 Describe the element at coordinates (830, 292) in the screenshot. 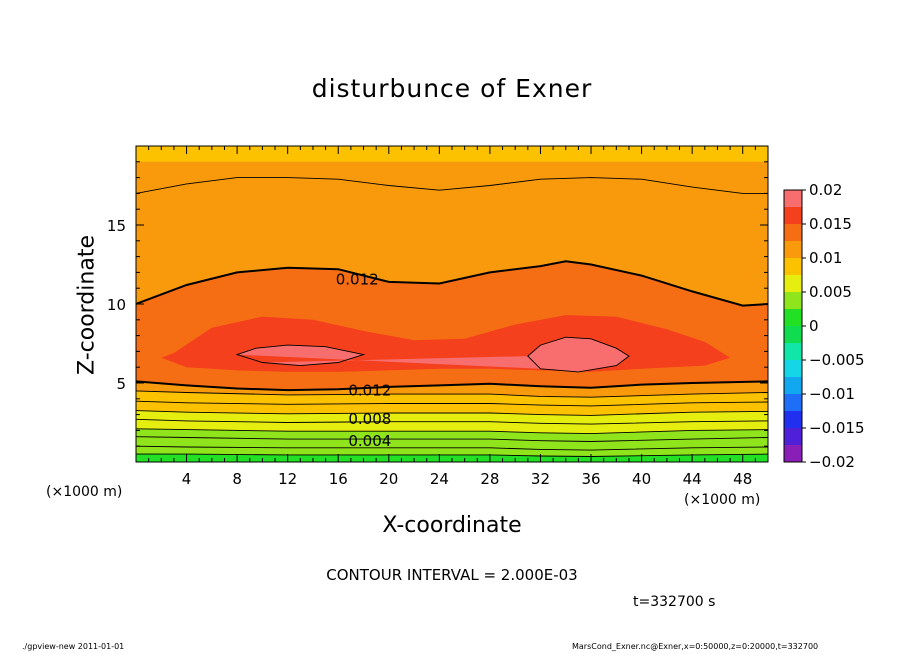

I see `colorbar-label-3: 0.005` at that location.